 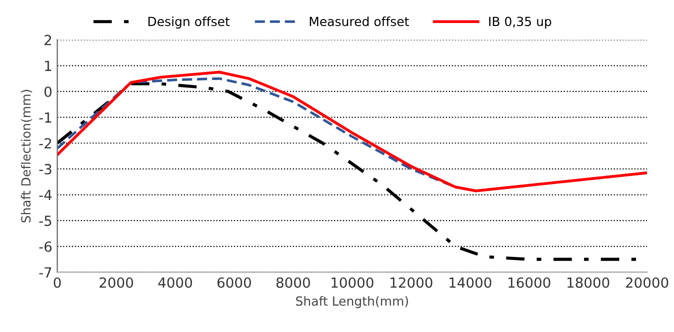 What do you see at coordinates (45, 272) in the screenshot?
I see `y-tick-label: -7` at bounding box center [45, 272].